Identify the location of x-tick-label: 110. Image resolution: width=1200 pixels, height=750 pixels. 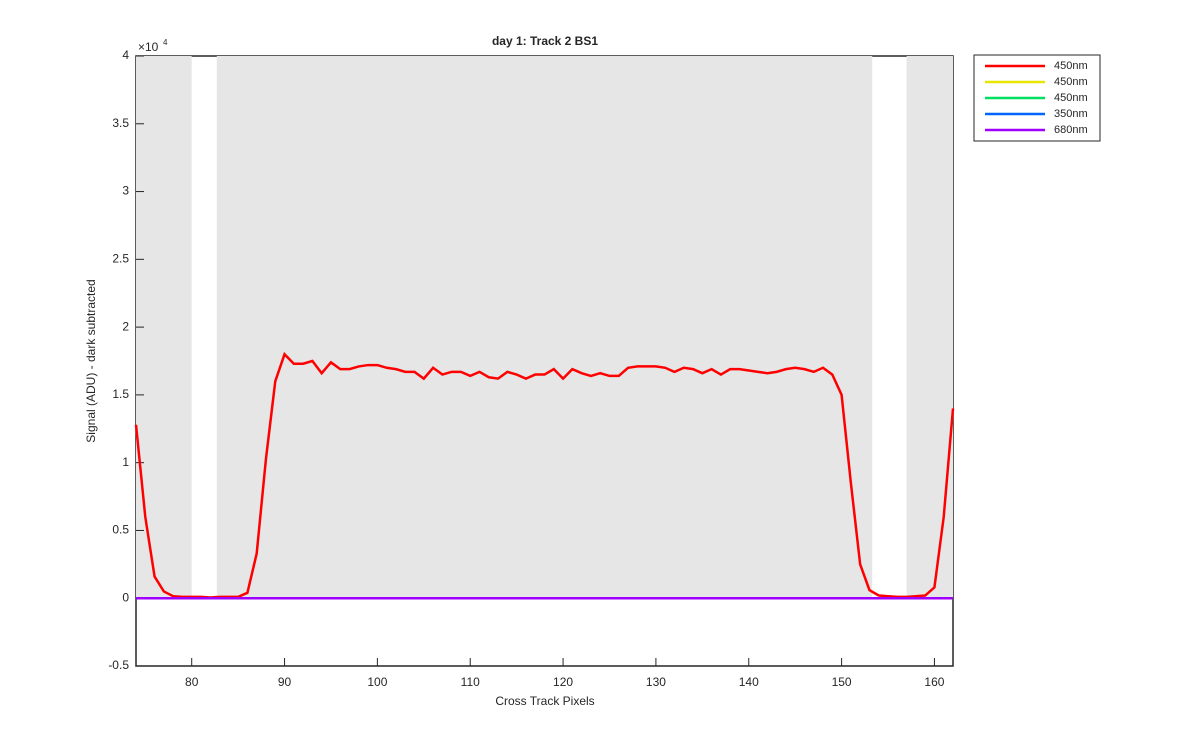
(470, 682).